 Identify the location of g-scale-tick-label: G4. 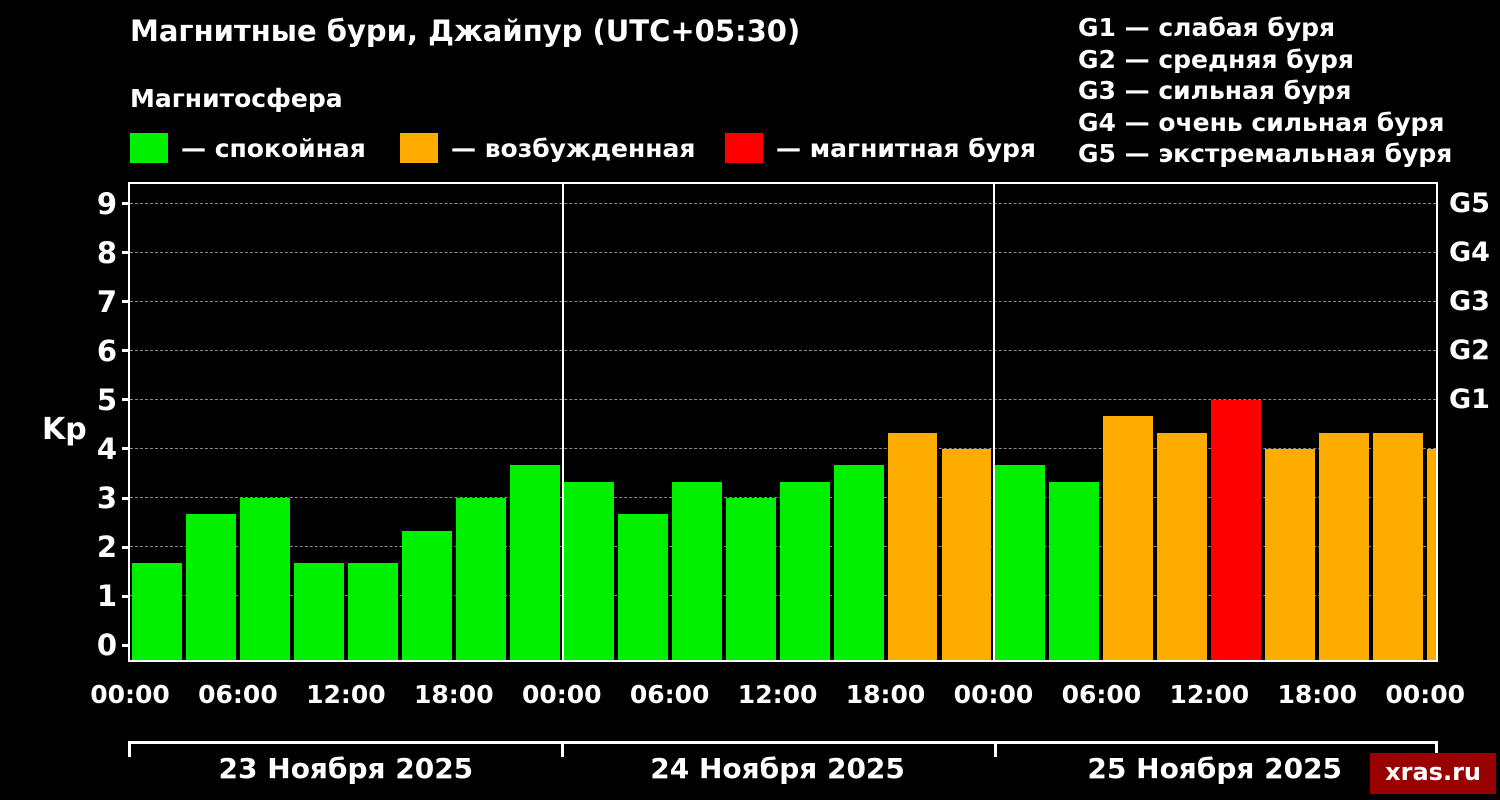
(1469, 252).